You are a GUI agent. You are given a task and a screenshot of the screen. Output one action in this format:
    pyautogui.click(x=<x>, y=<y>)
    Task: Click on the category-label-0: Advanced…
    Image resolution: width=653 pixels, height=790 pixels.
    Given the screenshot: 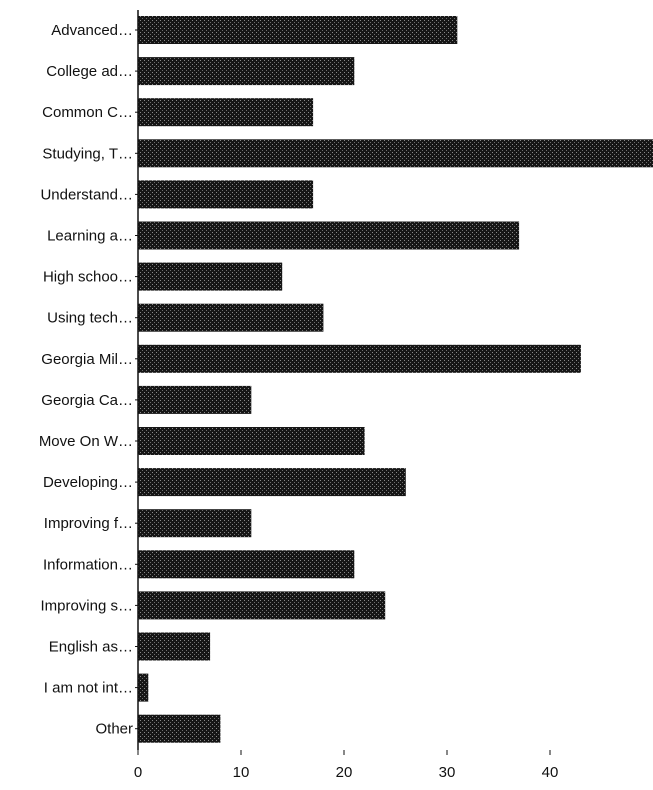 What is the action you would take?
    pyautogui.click(x=92, y=30)
    